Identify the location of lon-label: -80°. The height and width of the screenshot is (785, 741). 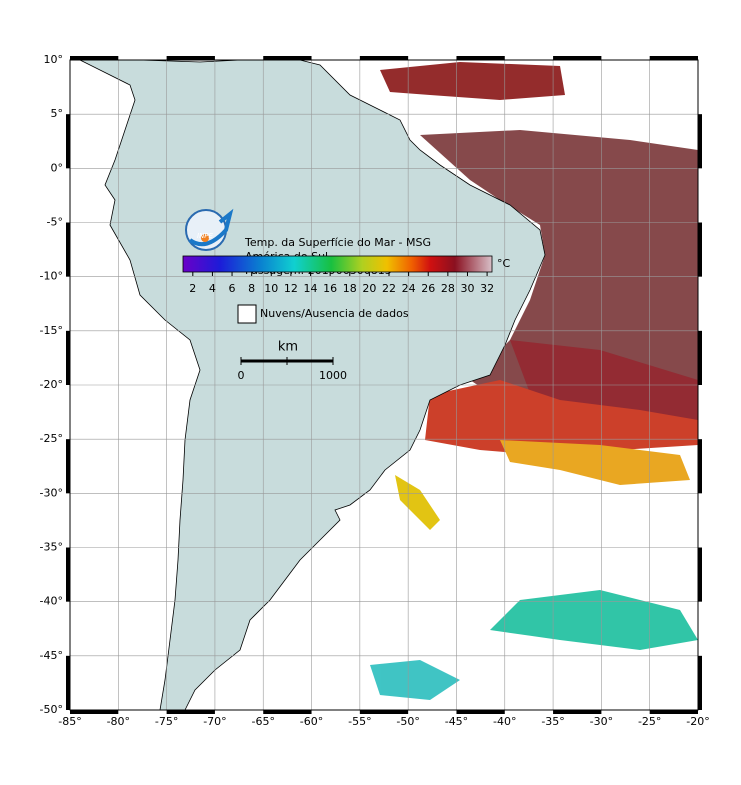
(118, 721).